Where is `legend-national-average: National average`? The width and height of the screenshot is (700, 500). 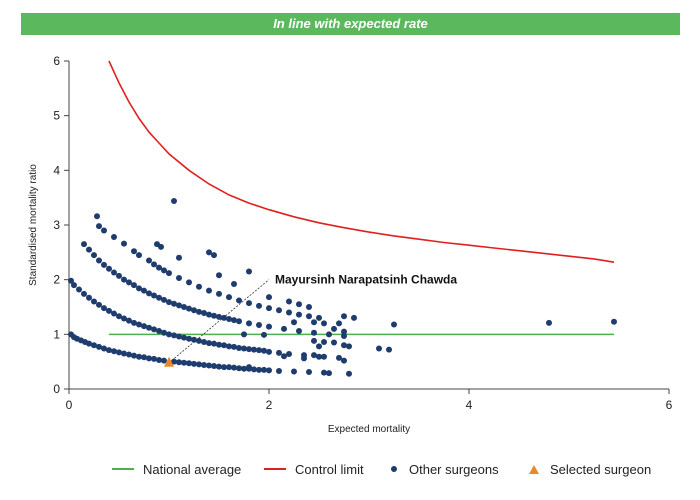 legend-national-average: National average is located at coordinates (176, 469).